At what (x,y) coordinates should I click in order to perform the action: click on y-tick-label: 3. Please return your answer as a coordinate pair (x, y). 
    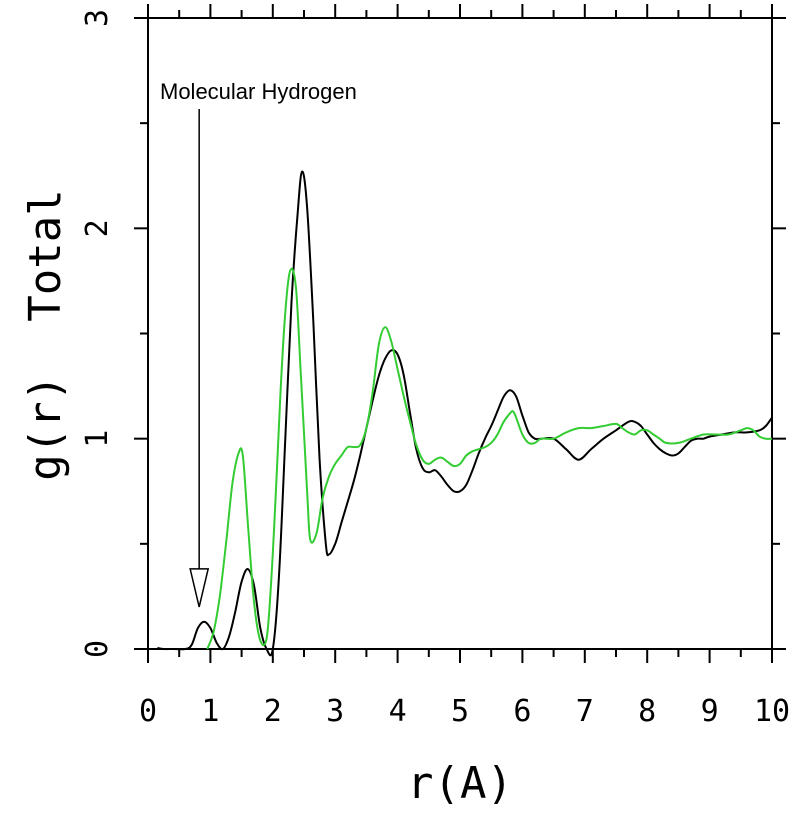
    Looking at the image, I should click on (97, 18).